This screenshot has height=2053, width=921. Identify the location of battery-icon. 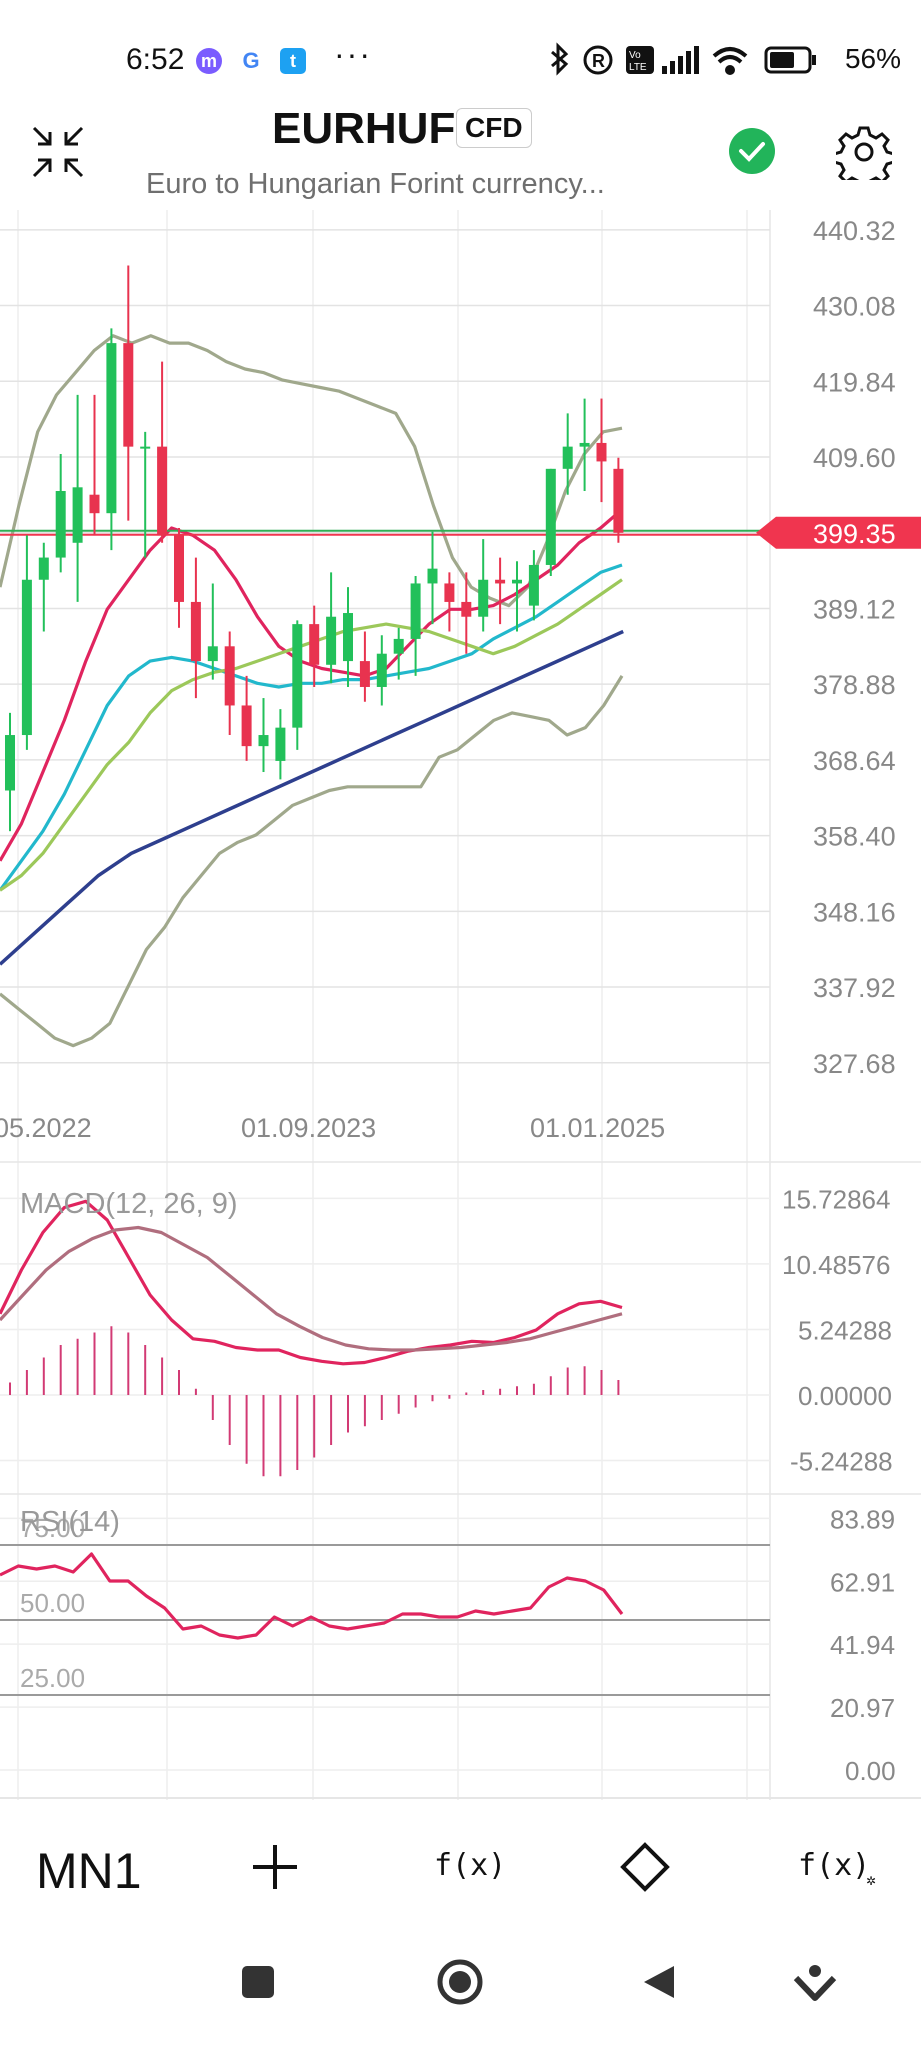
(790, 60).